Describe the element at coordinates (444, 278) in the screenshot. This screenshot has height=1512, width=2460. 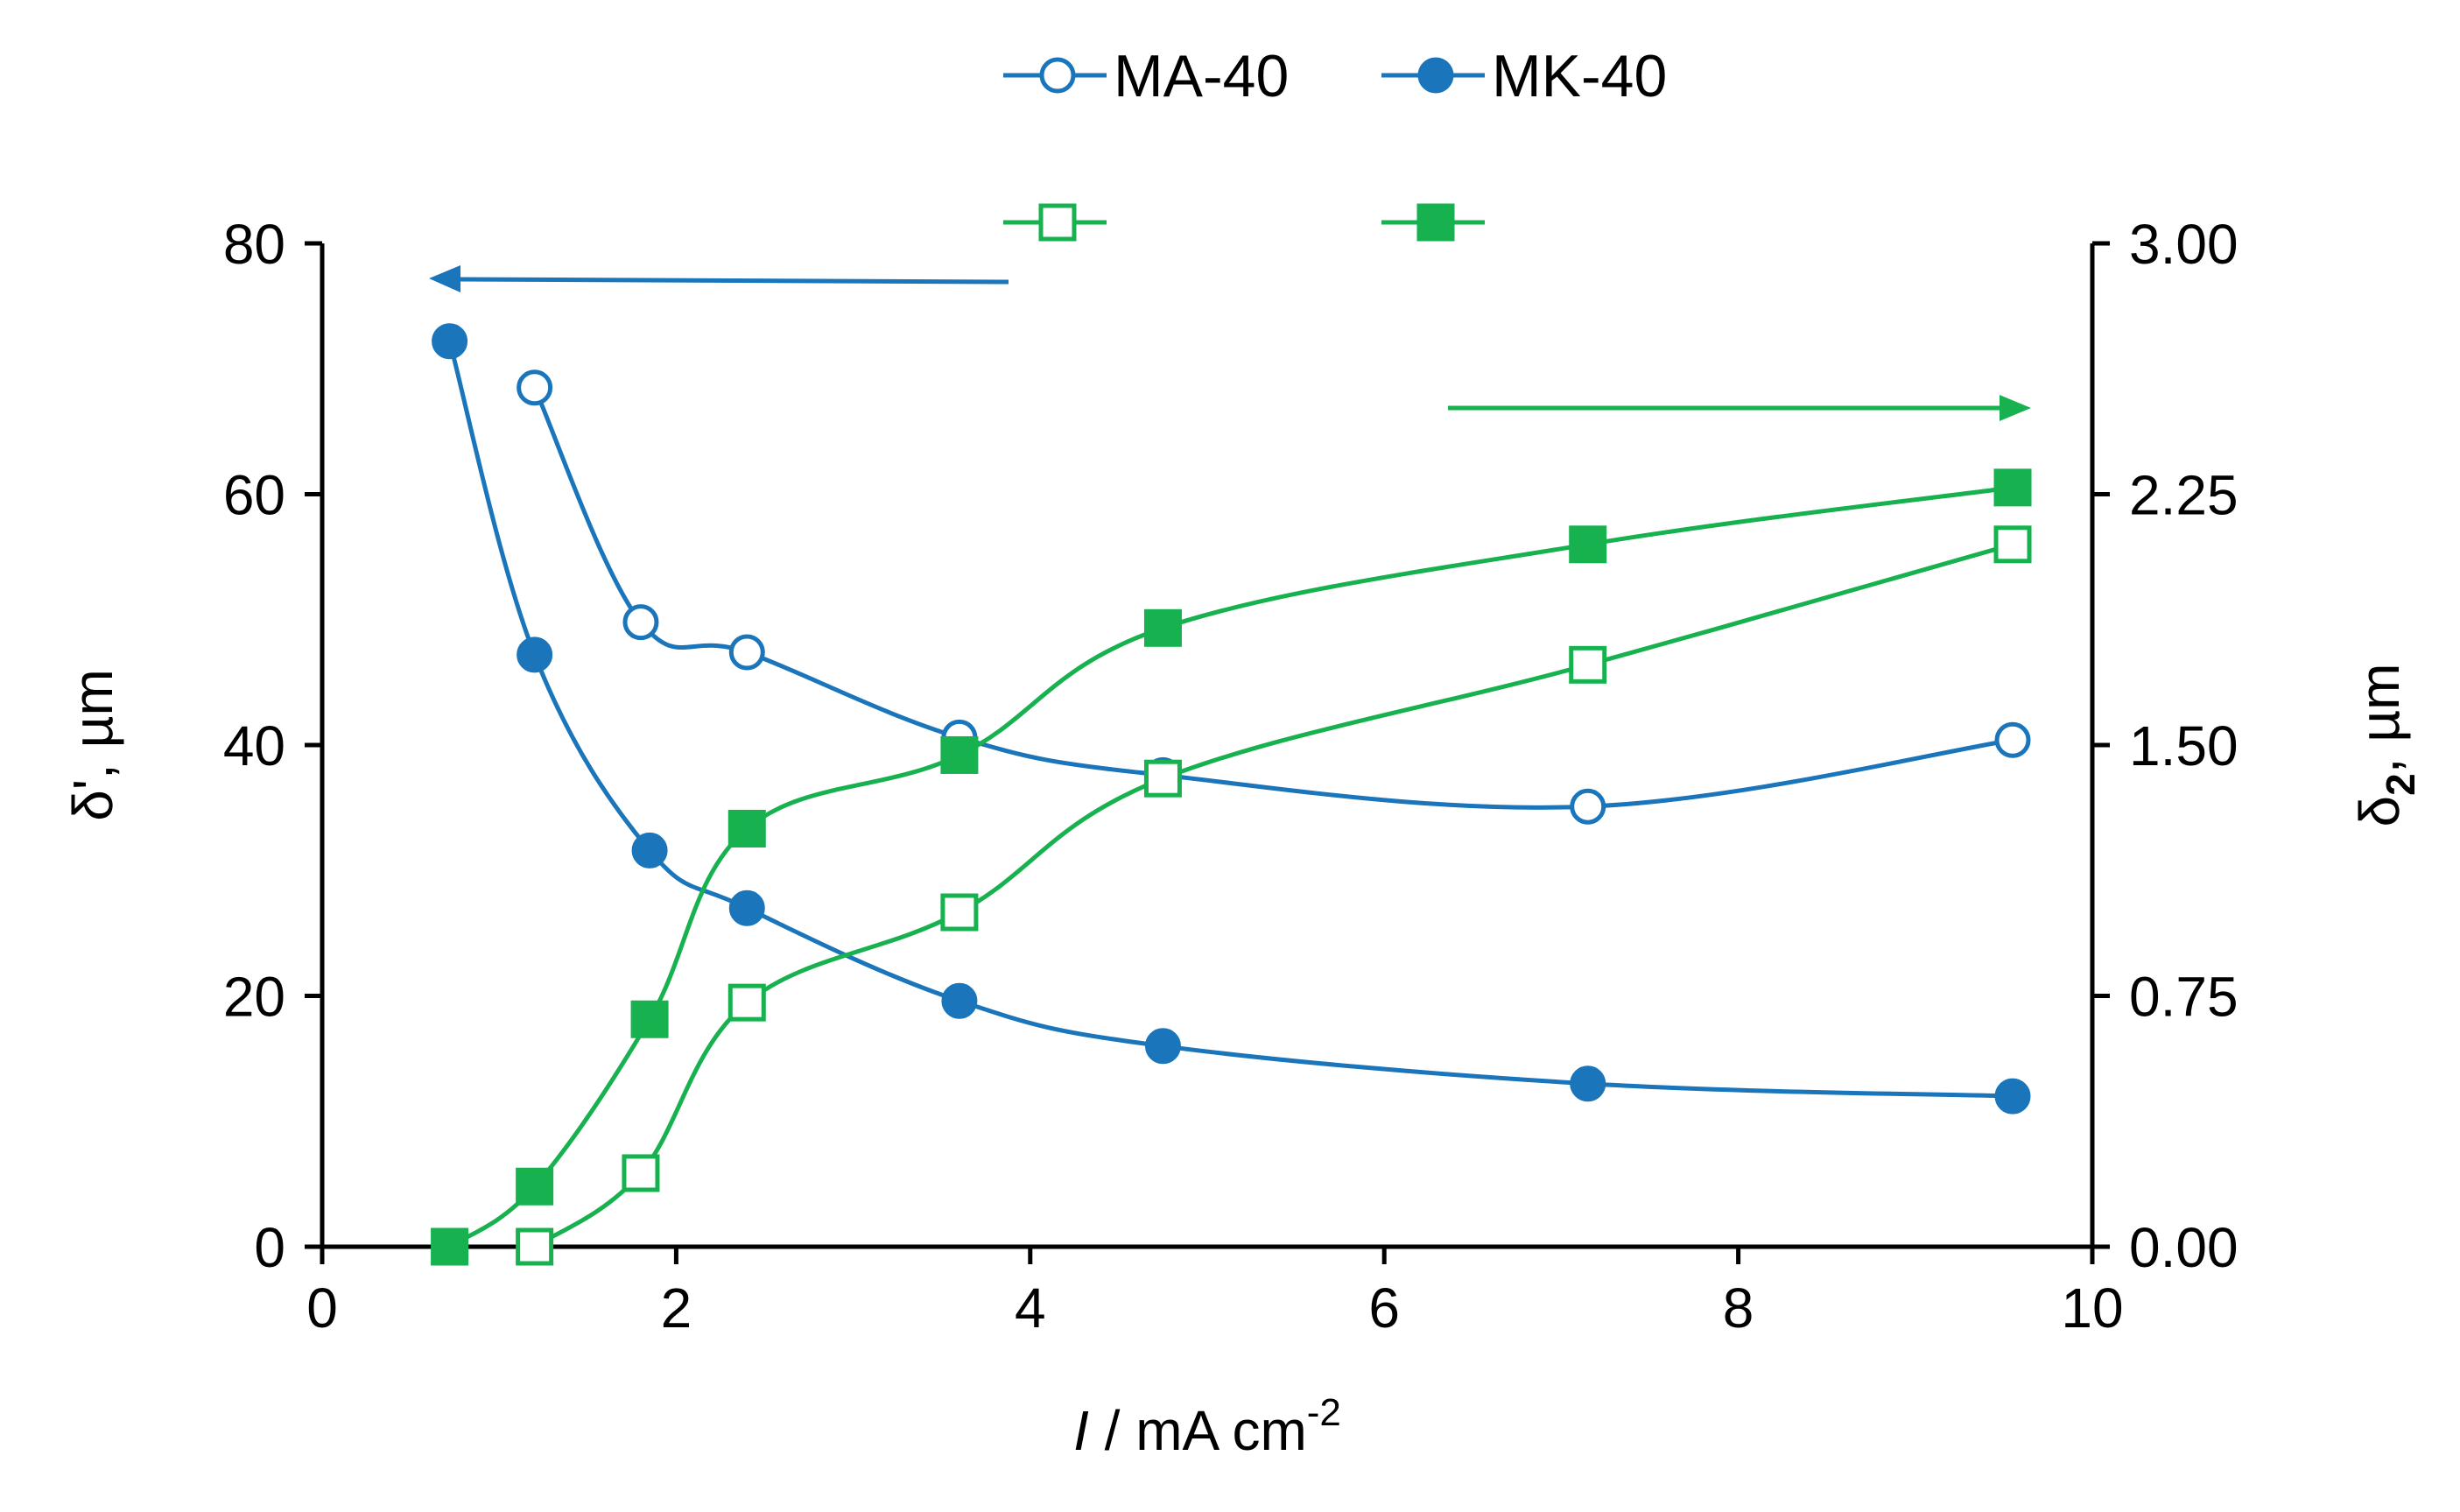
I see `left-axis-arrow-head` at that location.